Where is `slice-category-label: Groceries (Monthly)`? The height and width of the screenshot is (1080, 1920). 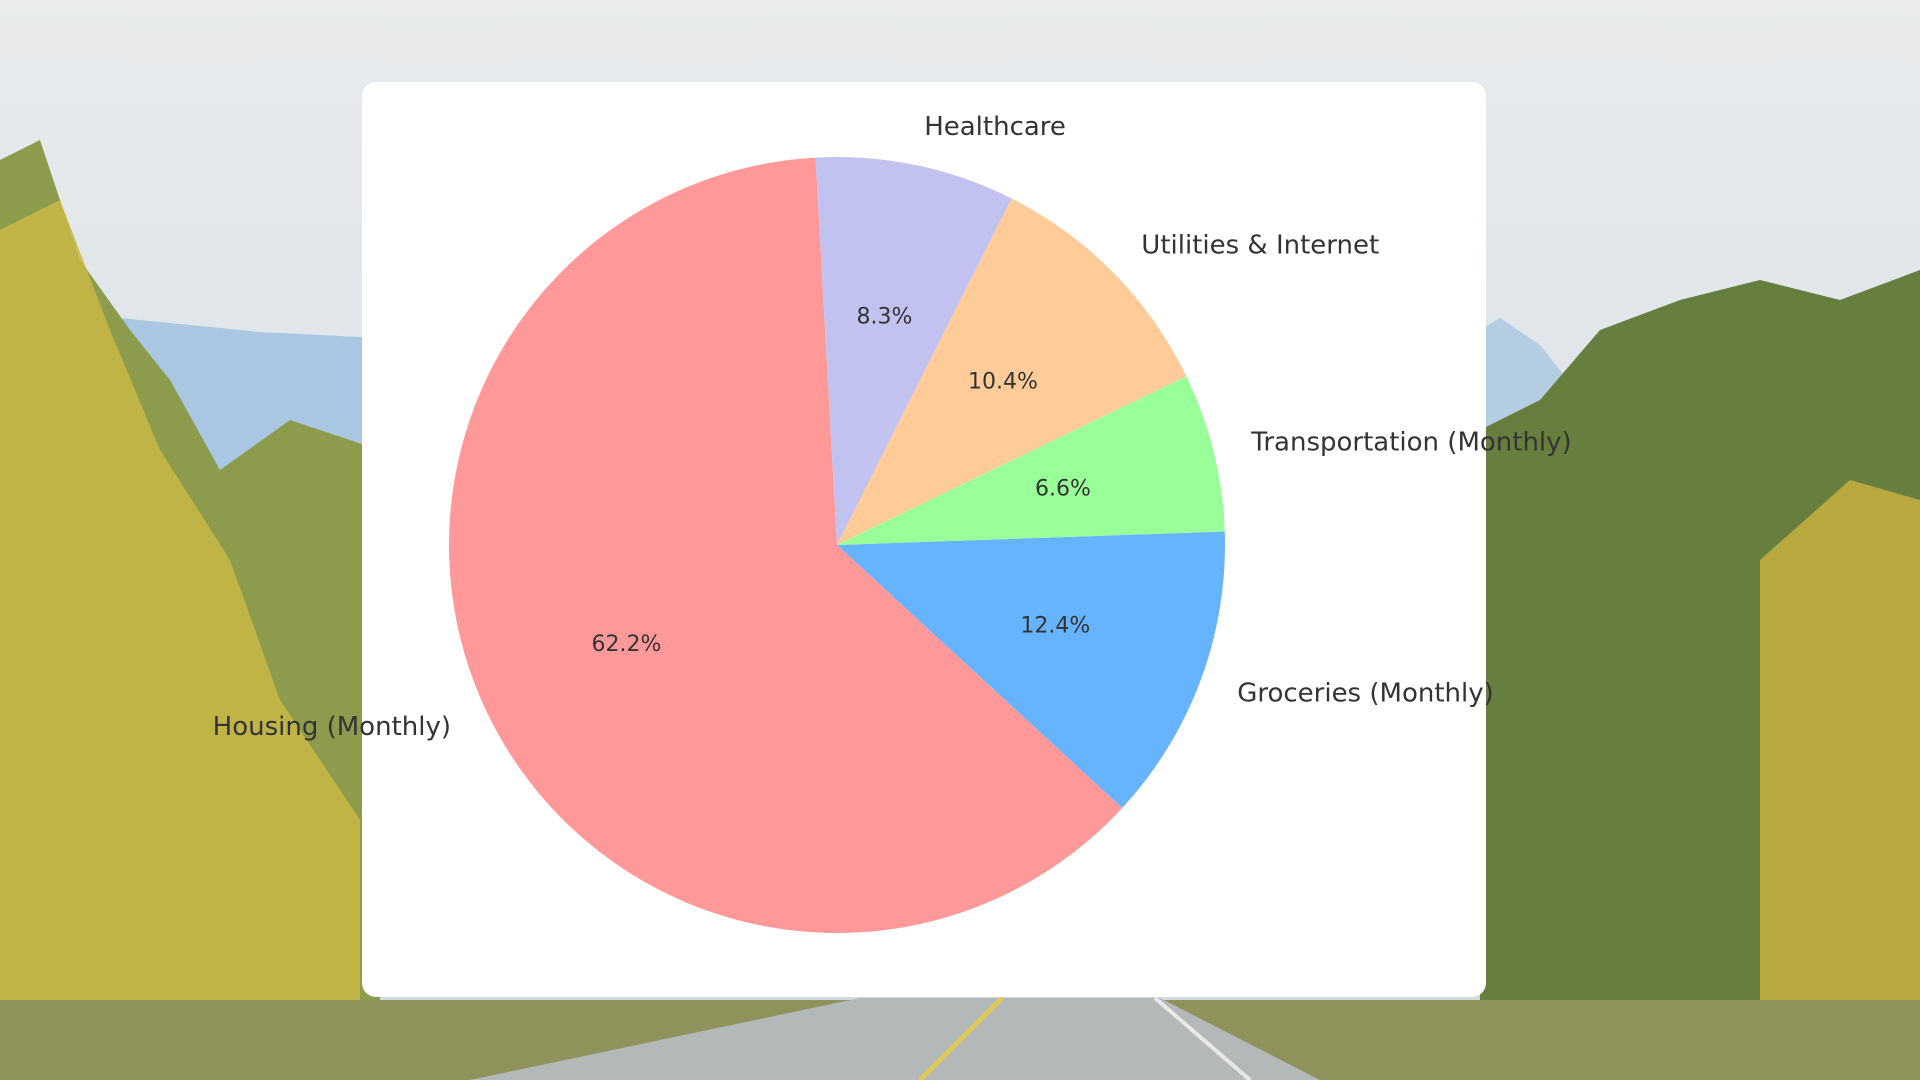
slice-category-label: Groceries (Monthly) is located at coordinates (1365, 693).